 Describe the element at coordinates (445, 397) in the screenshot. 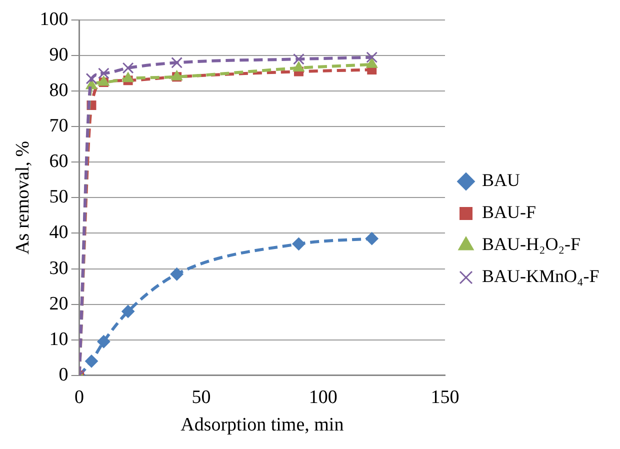

I see `x-tick-label: 150` at that location.